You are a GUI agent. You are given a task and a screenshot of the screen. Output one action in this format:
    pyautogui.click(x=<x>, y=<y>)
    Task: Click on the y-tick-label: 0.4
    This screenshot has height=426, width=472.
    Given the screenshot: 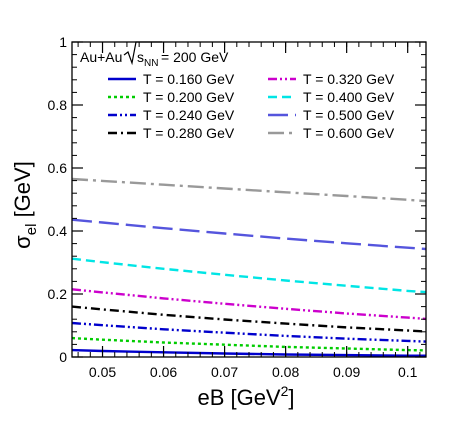 What is the action you would take?
    pyautogui.click(x=58, y=231)
    